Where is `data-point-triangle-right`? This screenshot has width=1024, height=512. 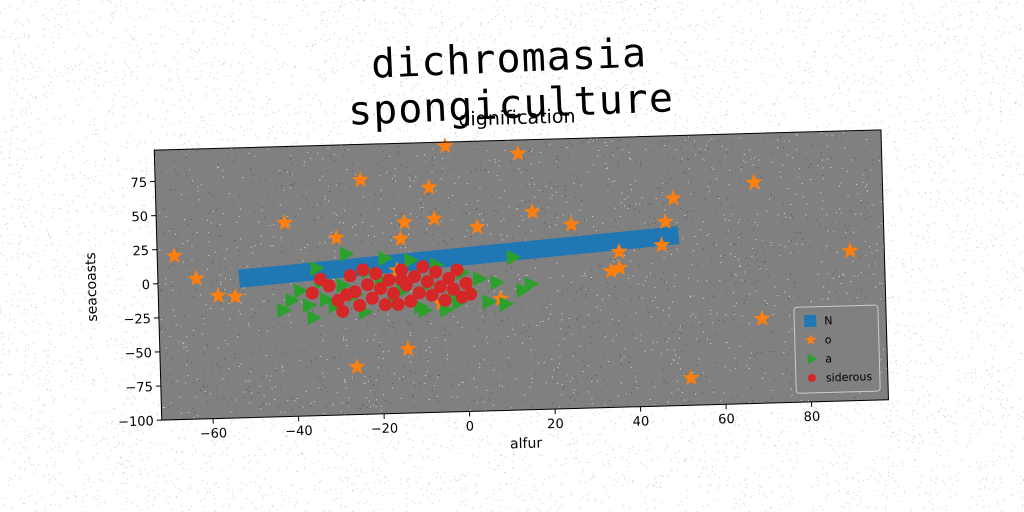 data-point-triangle-right is located at coordinates (317, 268).